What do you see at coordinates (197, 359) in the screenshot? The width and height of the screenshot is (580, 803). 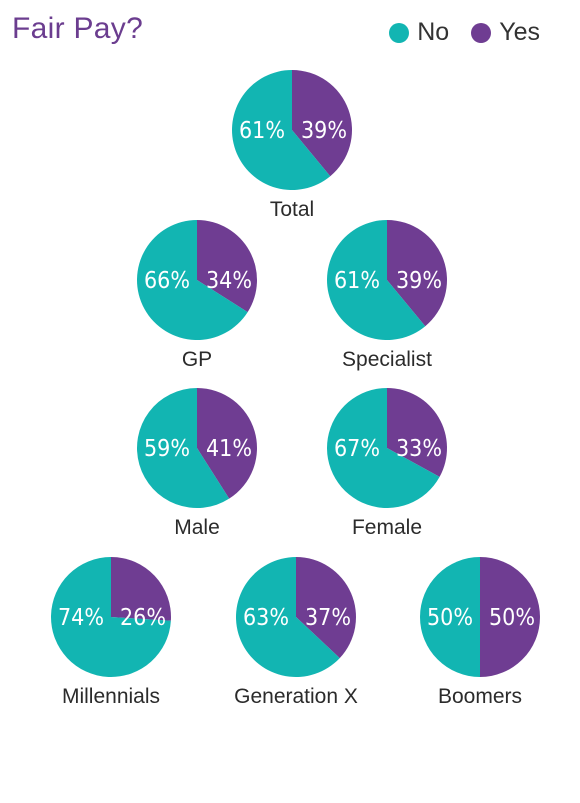 I see `pie-caption-gp: GP` at bounding box center [197, 359].